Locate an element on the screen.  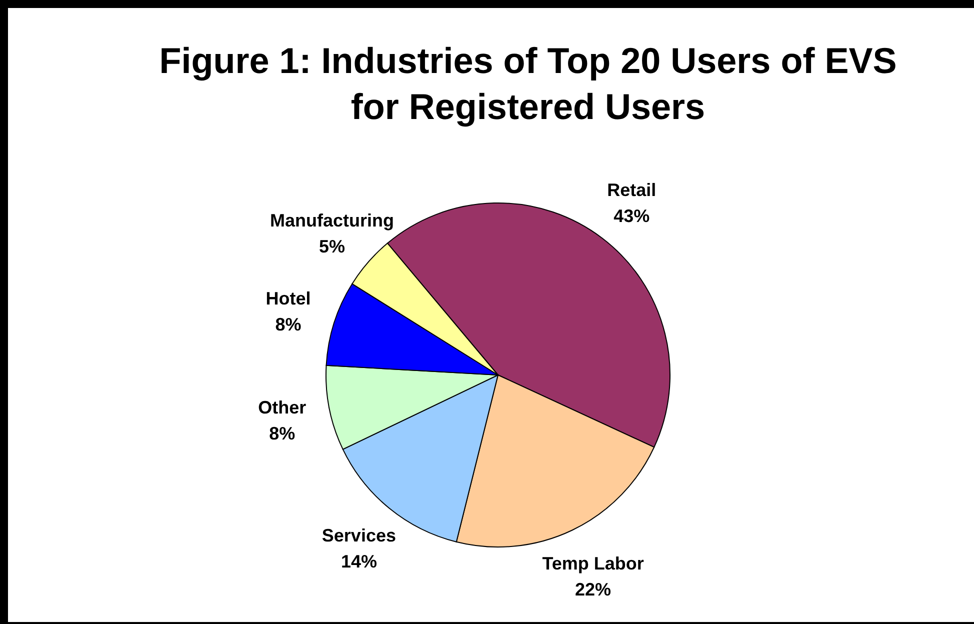
slice-label: Temp Labor is located at coordinates (593, 563).